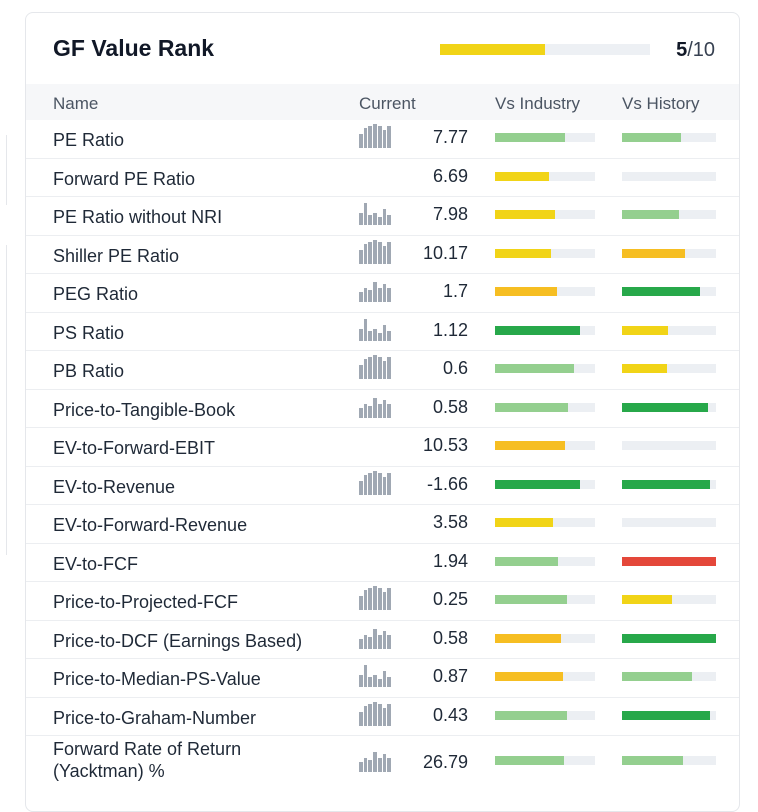 The width and height of the screenshot is (758, 812). Describe the element at coordinates (114, 486) in the screenshot. I see `row-name: EV-to-Revenue` at that location.